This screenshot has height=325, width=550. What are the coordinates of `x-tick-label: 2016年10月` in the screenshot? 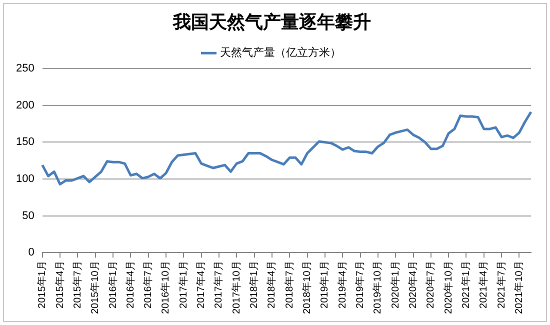 It's located at (166, 287).